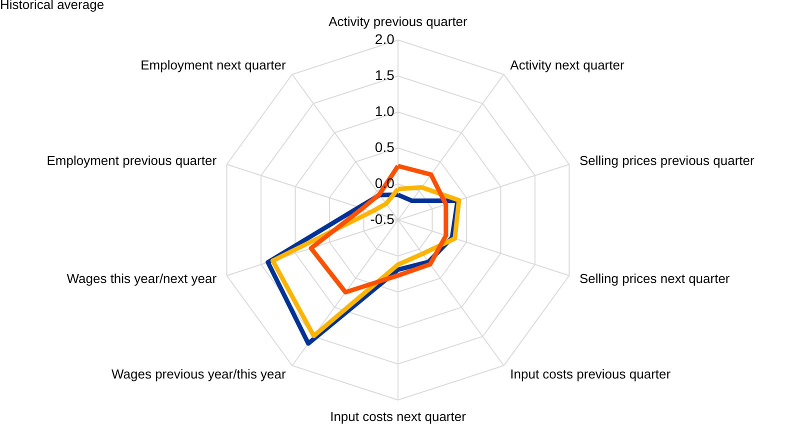 The height and width of the screenshot is (426, 797). Describe the element at coordinates (654, 278) in the screenshot. I see `spoke-label: Selling prices next quarter` at that location.